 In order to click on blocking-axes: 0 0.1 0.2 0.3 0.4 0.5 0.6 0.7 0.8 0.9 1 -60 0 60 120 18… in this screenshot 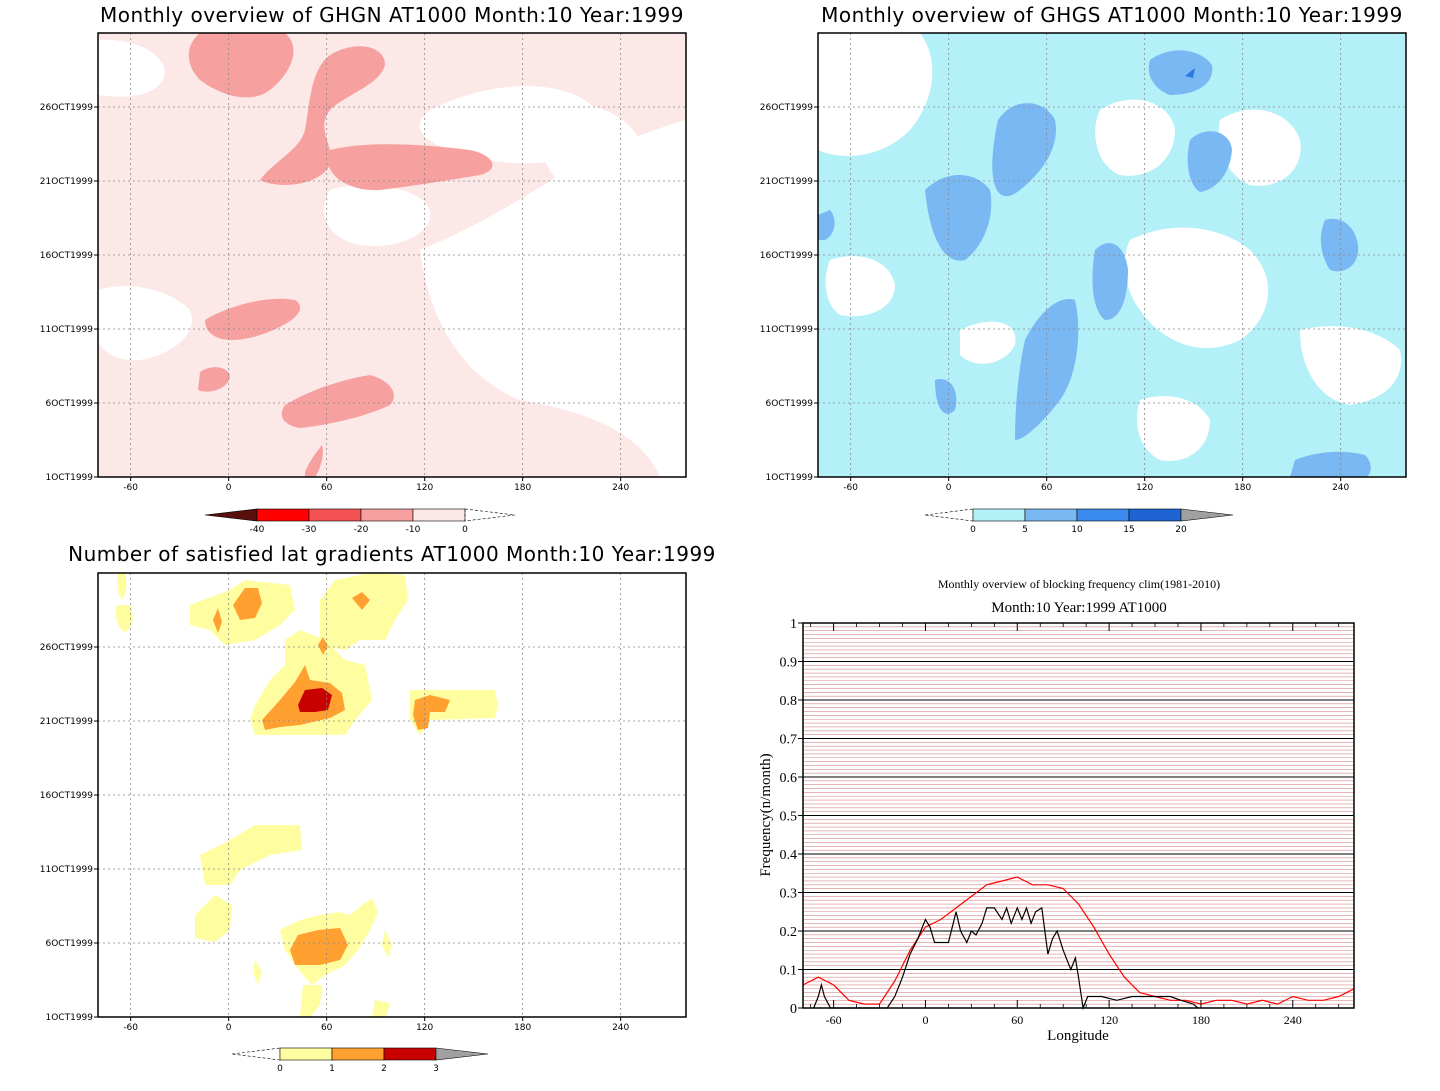, I will do `click(1060, 822)`.